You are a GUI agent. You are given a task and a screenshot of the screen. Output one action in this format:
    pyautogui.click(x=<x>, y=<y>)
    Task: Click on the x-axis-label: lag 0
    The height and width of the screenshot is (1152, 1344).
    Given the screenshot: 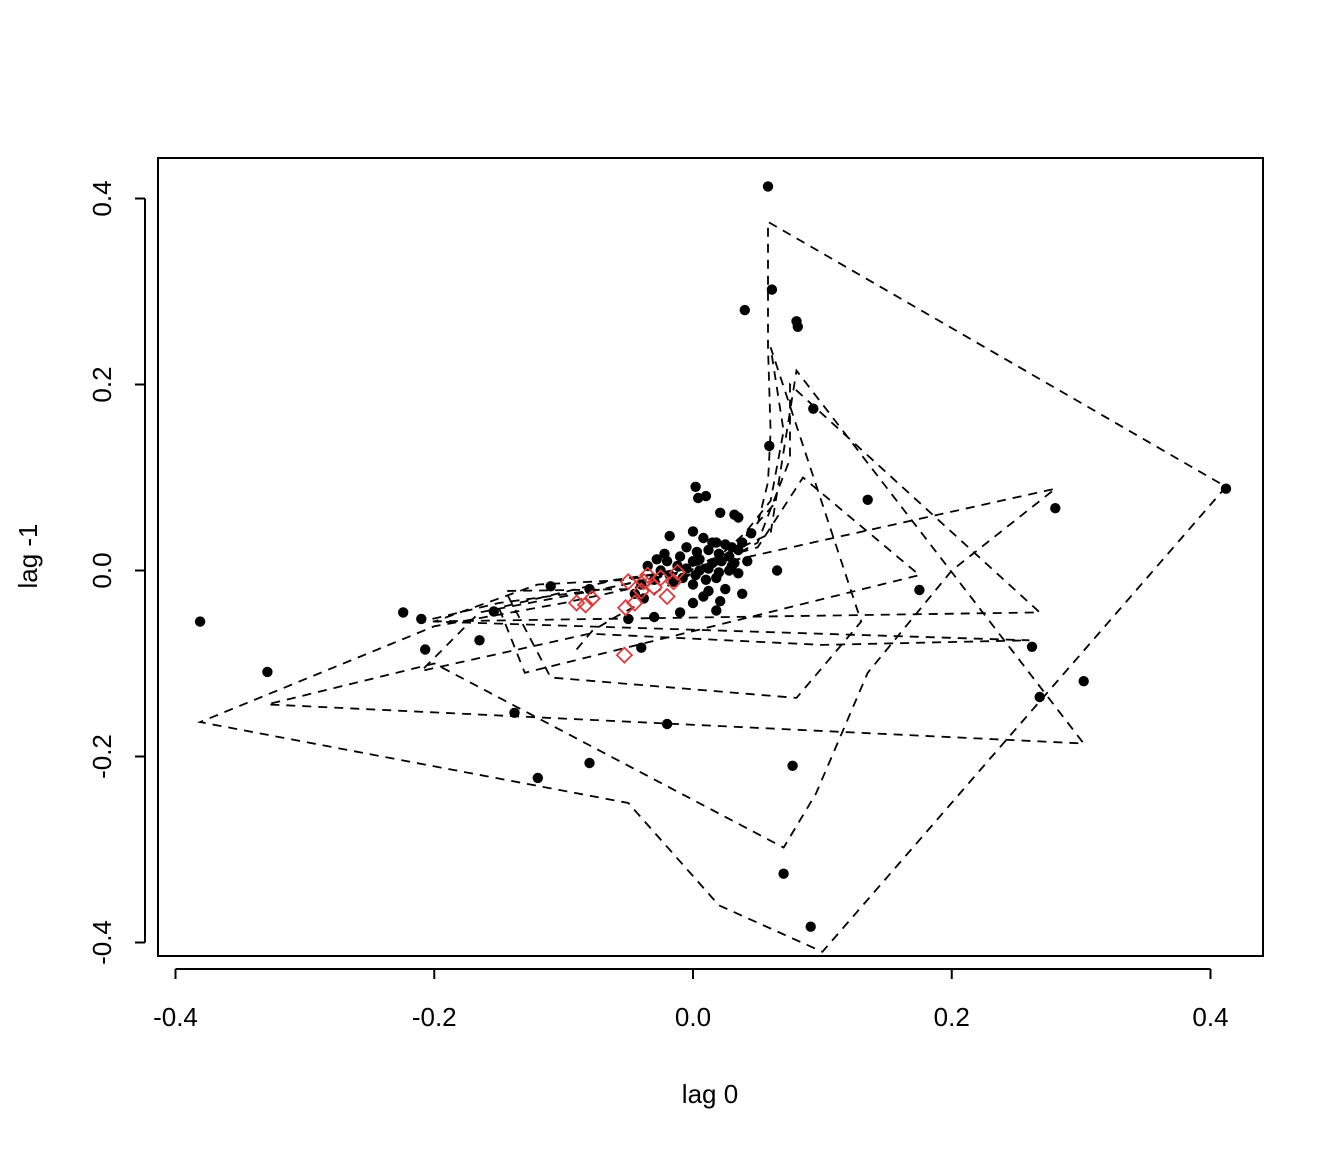 What is the action you would take?
    pyautogui.click(x=710, y=1094)
    